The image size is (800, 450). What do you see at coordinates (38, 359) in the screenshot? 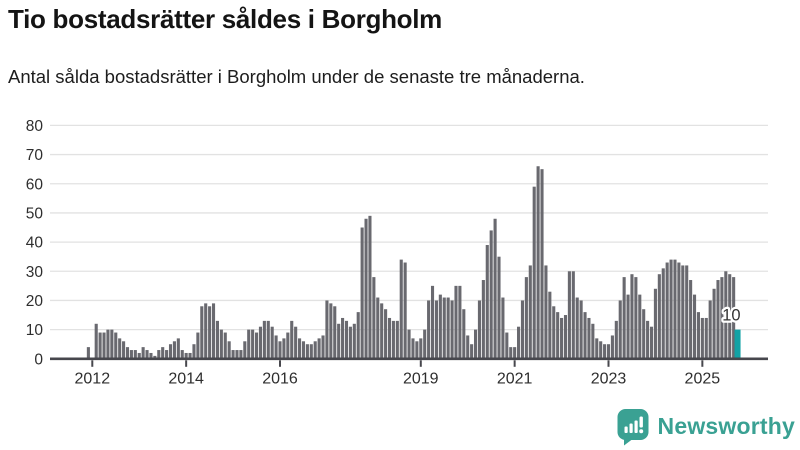
I see `y-tick-label: 0` at bounding box center [38, 359].